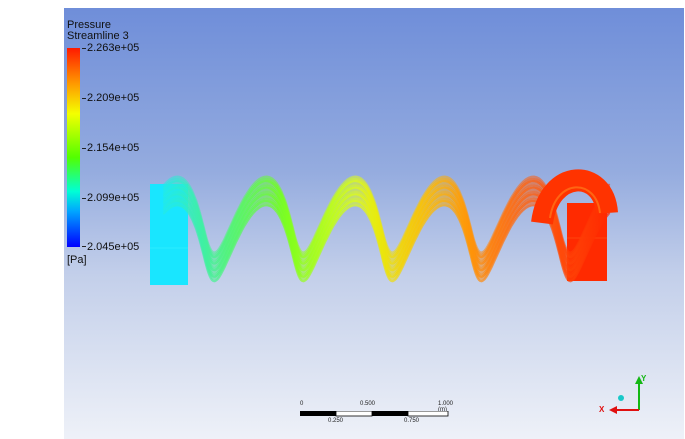 The height and width of the screenshot is (439, 685). I want to click on z-axis-marker, so click(621, 398).